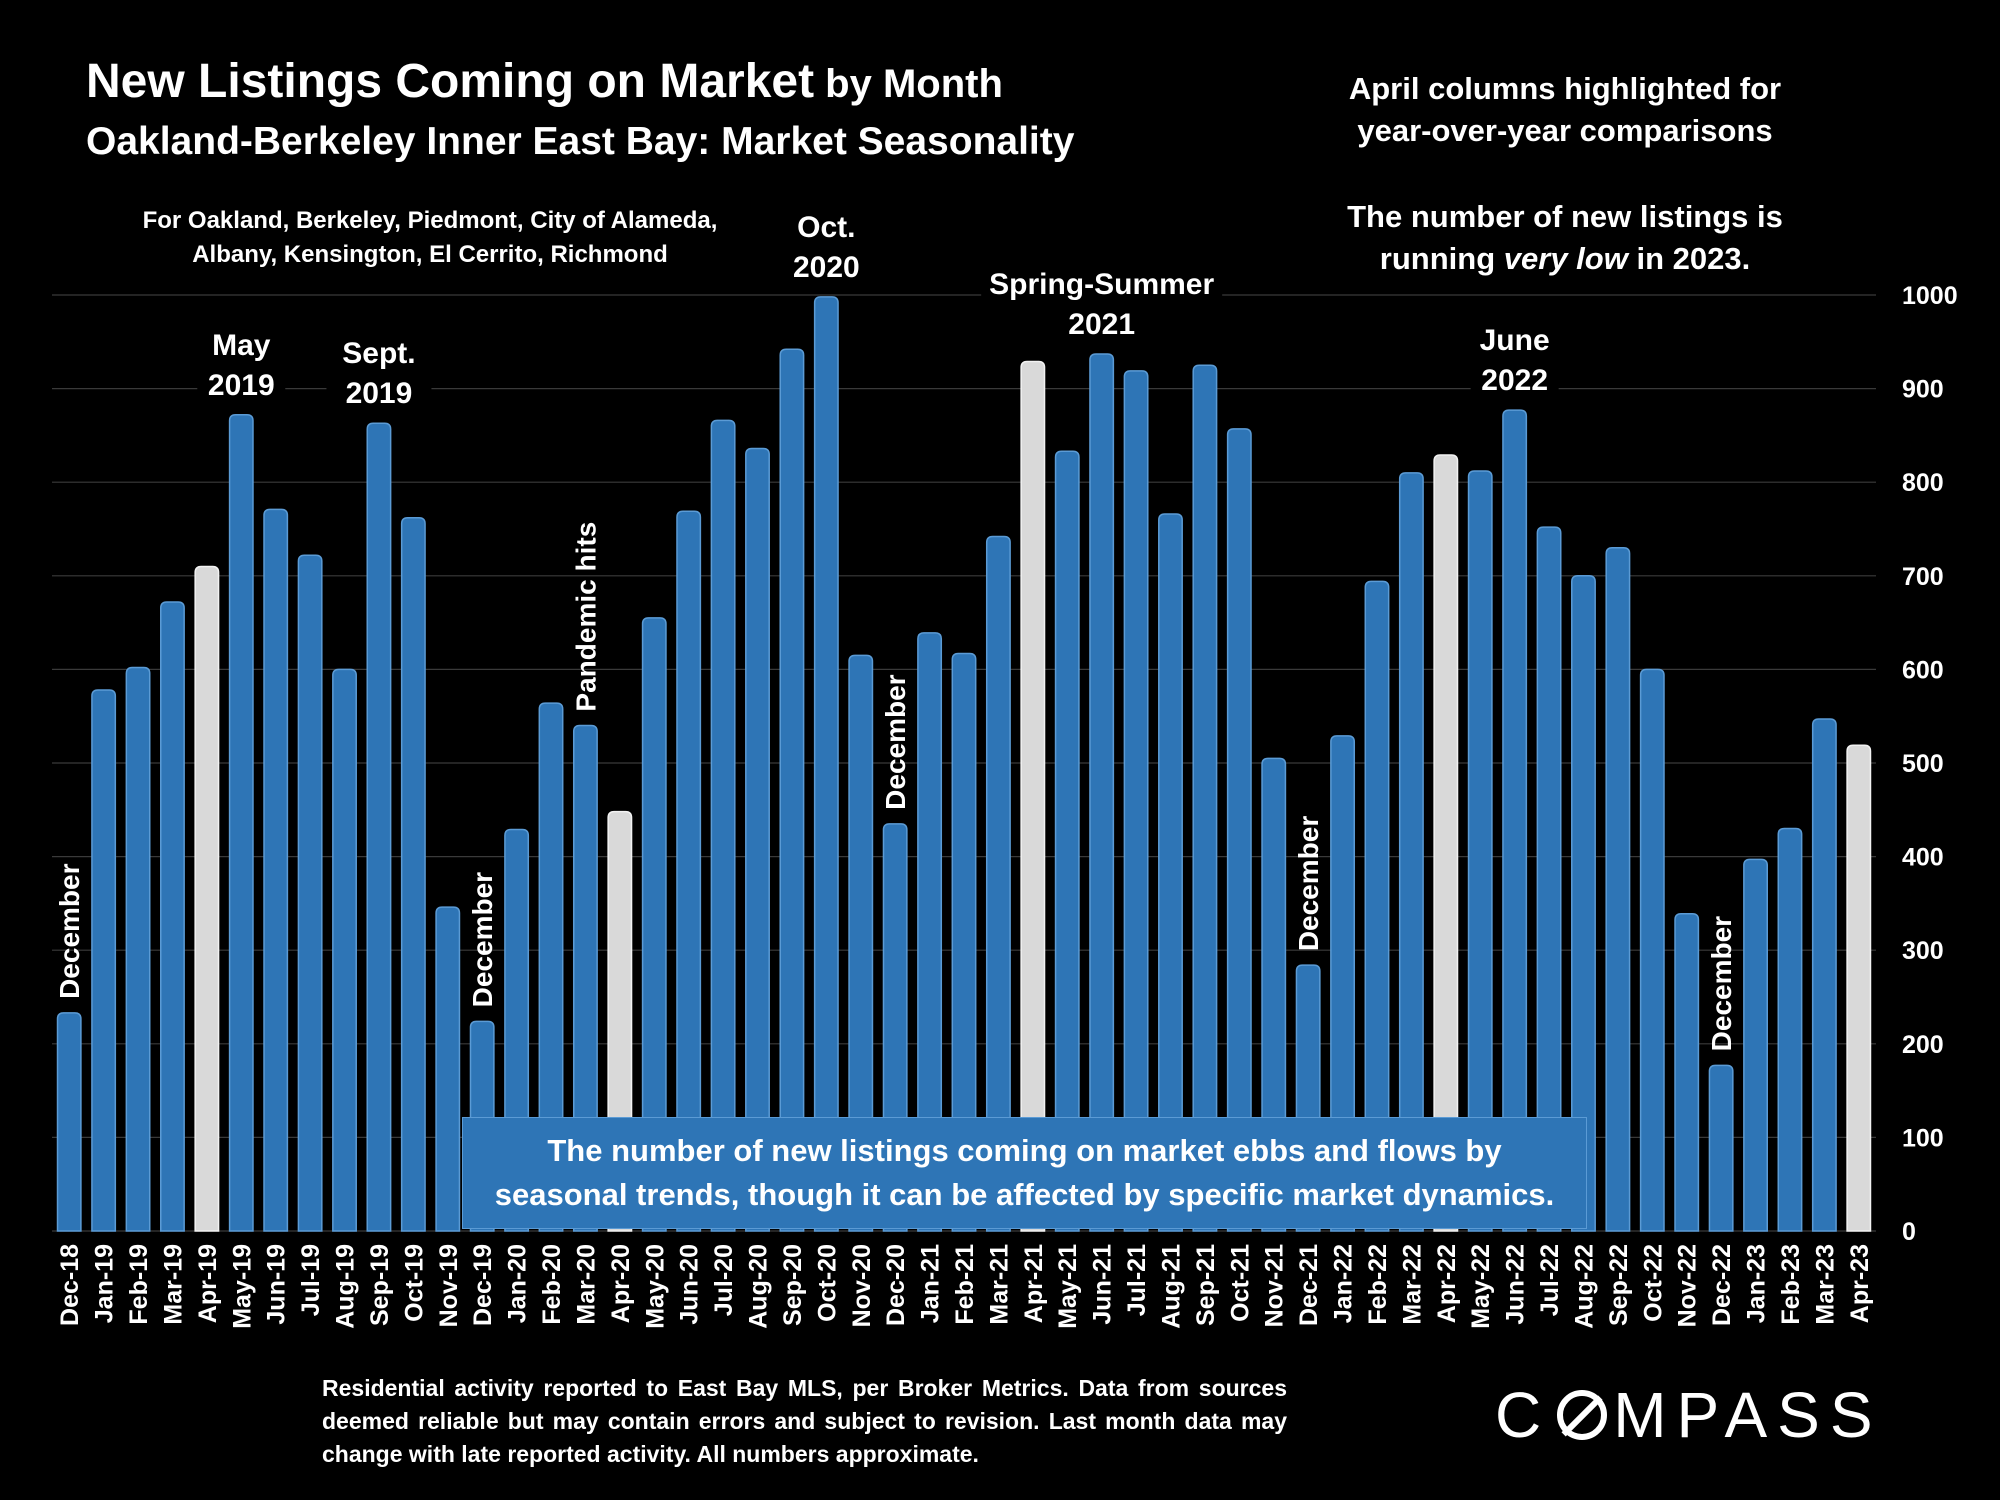  What do you see at coordinates (1441, 258) in the screenshot?
I see `low-note-pre: running` at bounding box center [1441, 258].